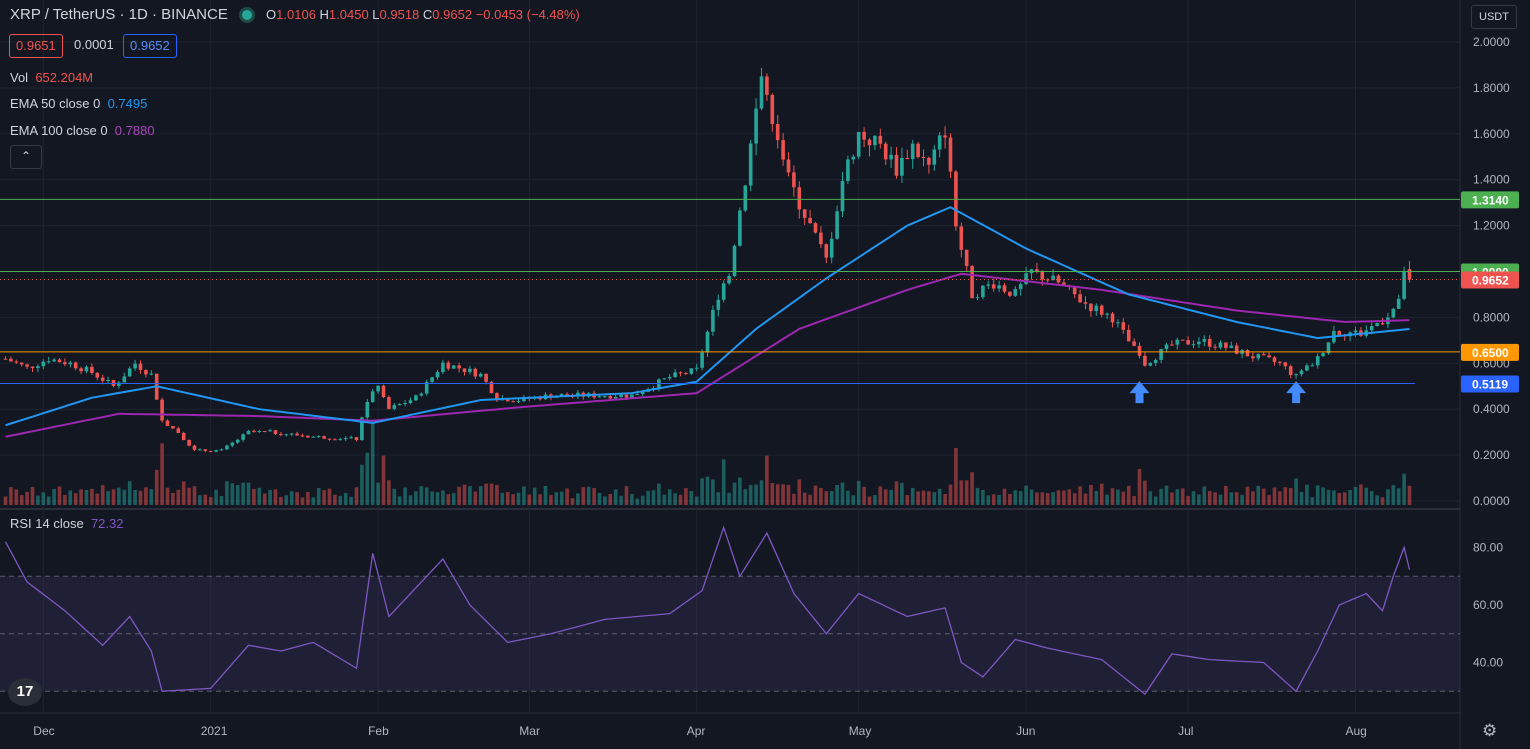  I want to click on volume-value: 652.204M, so click(64, 77).